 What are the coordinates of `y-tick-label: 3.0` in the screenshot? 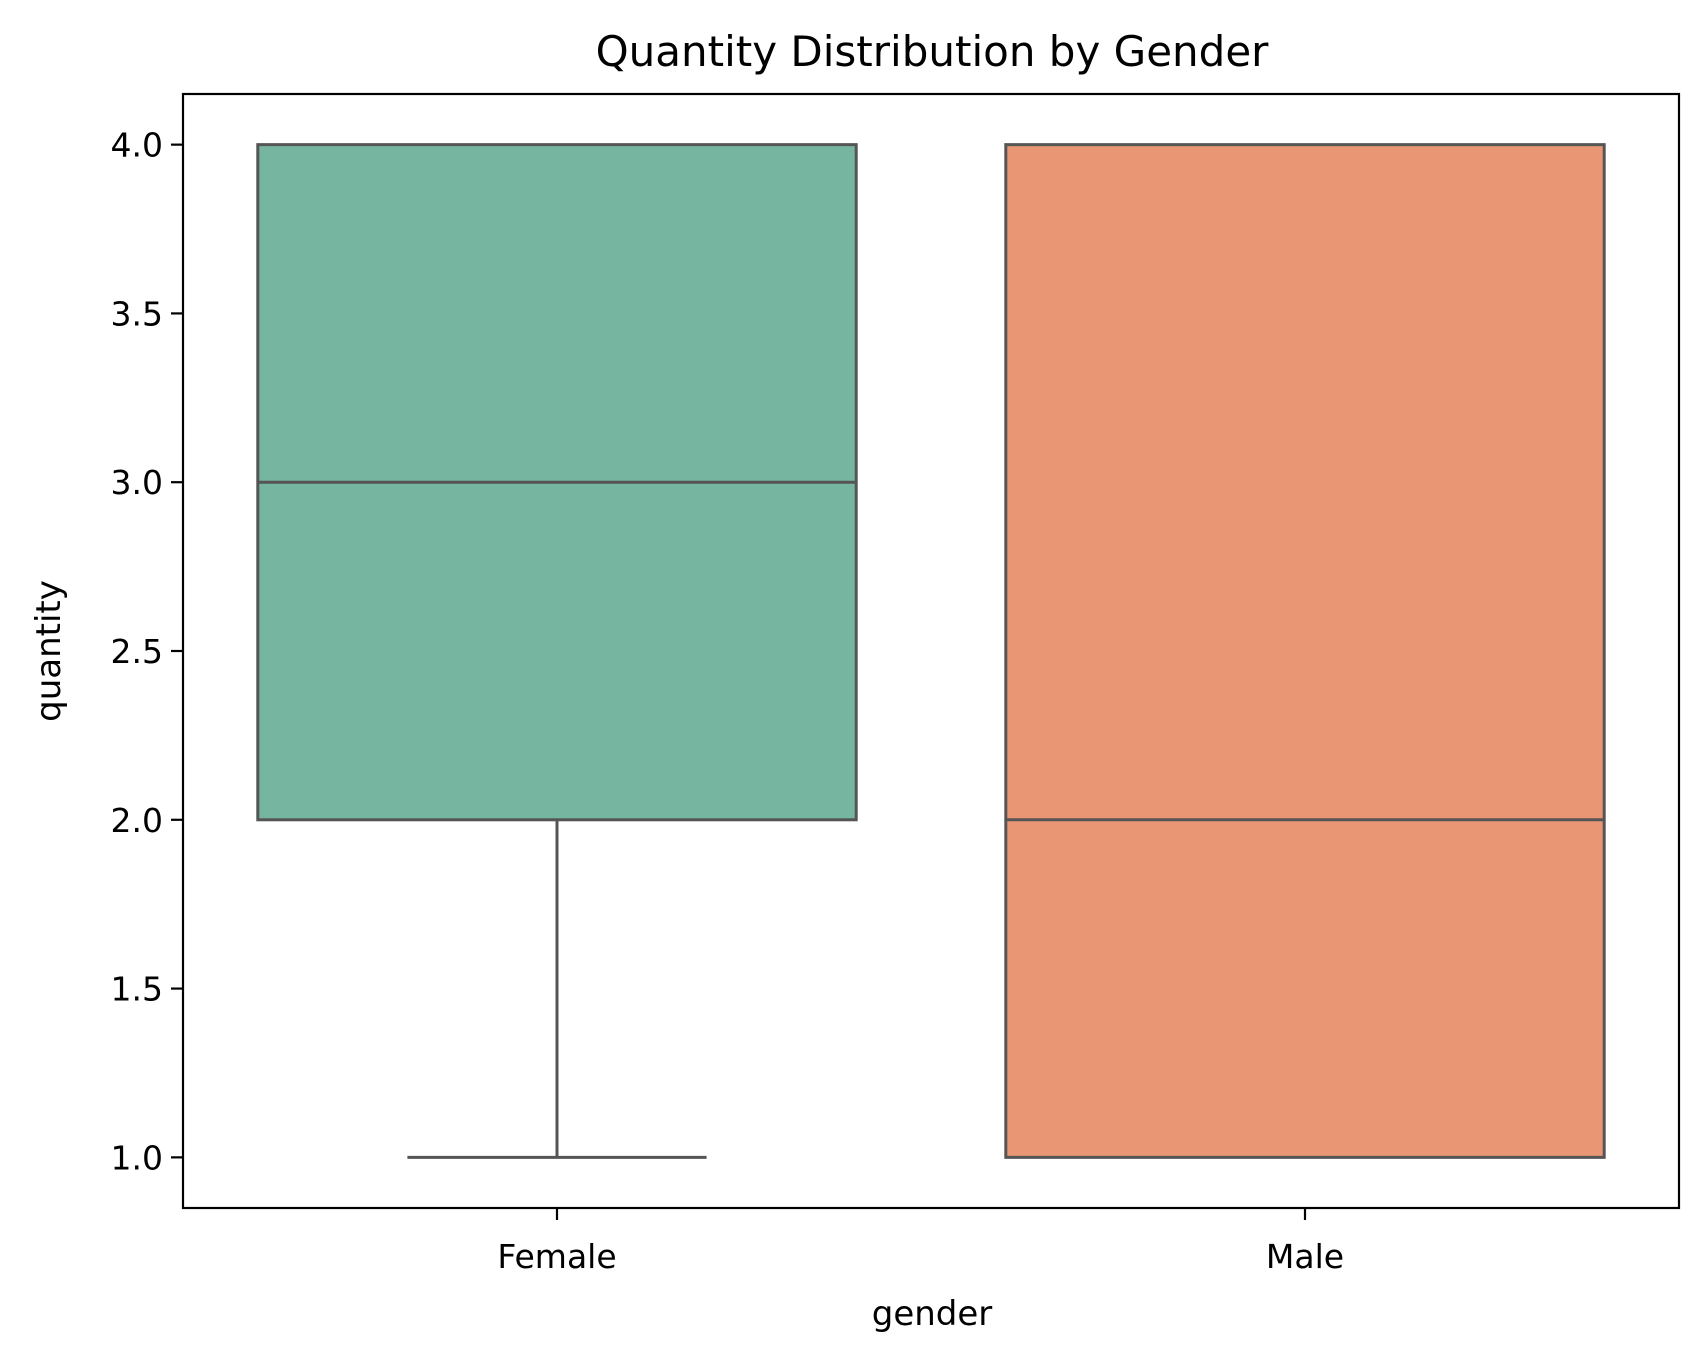 It's located at (137, 482).